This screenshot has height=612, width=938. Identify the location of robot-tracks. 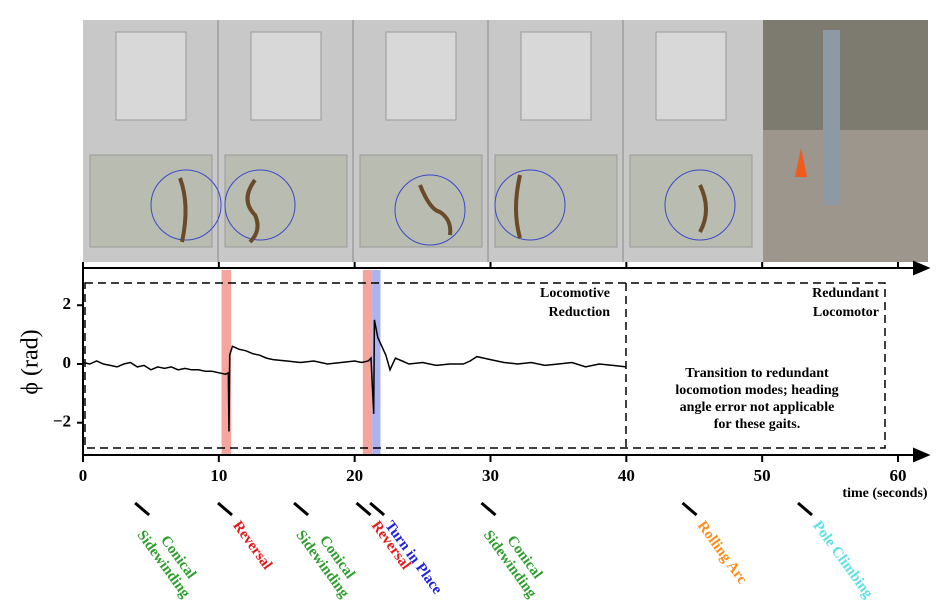
(443, 207).